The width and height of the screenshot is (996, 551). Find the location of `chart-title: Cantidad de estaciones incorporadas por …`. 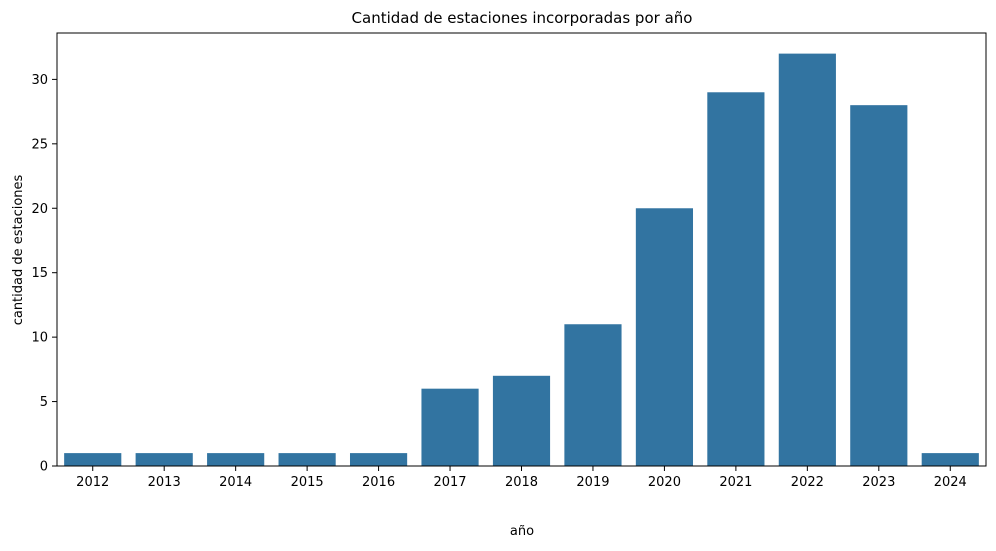

chart-title: Cantidad de estaciones incorporadas por … is located at coordinates (522, 18).